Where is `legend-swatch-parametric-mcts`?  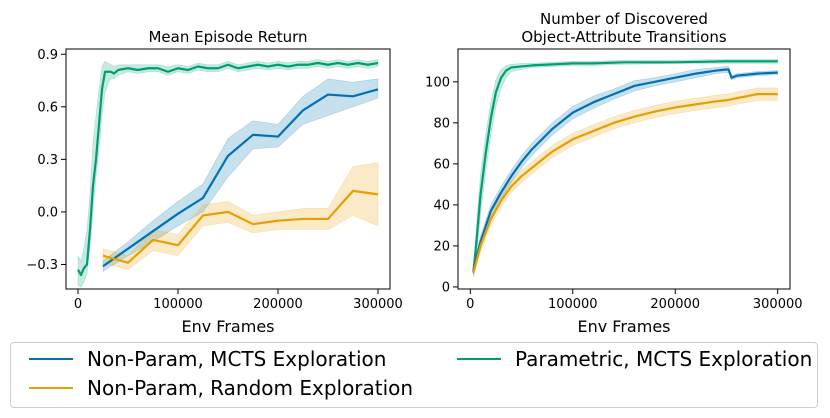
legend-swatch-parametric-mcts is located at coordinates (479, 359).